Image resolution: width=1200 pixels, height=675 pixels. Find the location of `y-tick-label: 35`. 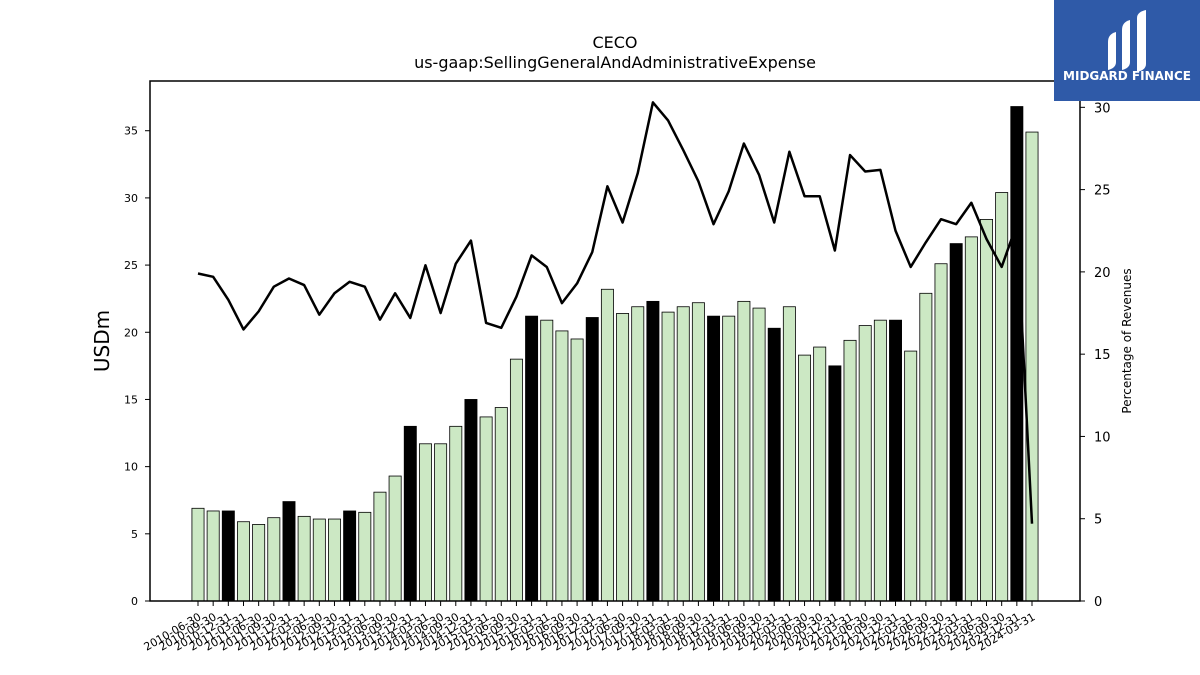

y-tick-label: 35 is located at coordinates (131, 131).